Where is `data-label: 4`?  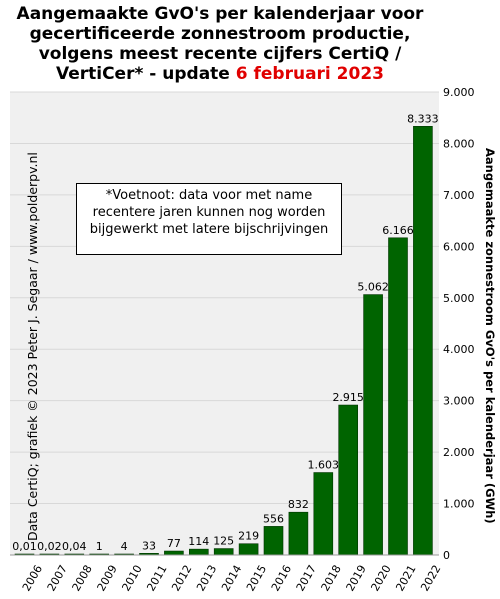 data-label: 4 is located at coordinates (124, 546).